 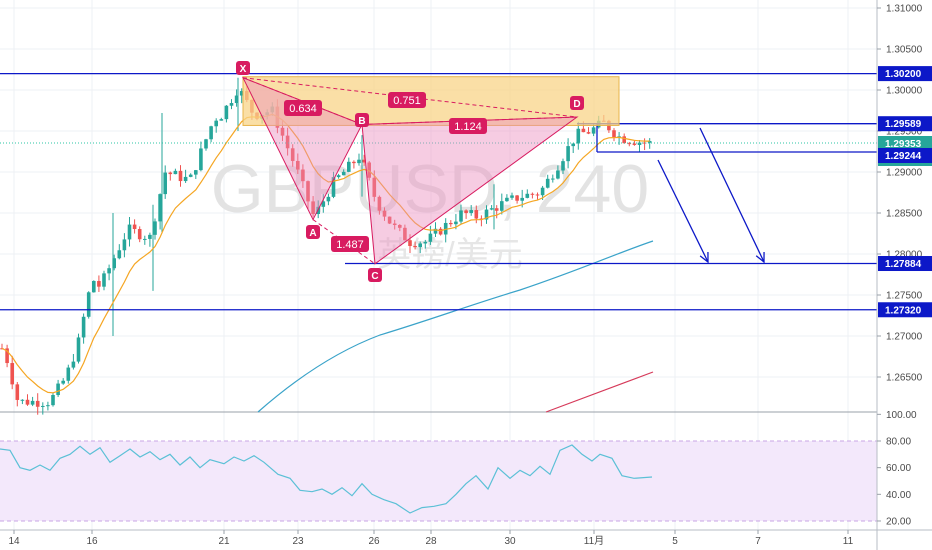 I want to click on price-tag-label: 1.29353, so click(x=903, y=144).